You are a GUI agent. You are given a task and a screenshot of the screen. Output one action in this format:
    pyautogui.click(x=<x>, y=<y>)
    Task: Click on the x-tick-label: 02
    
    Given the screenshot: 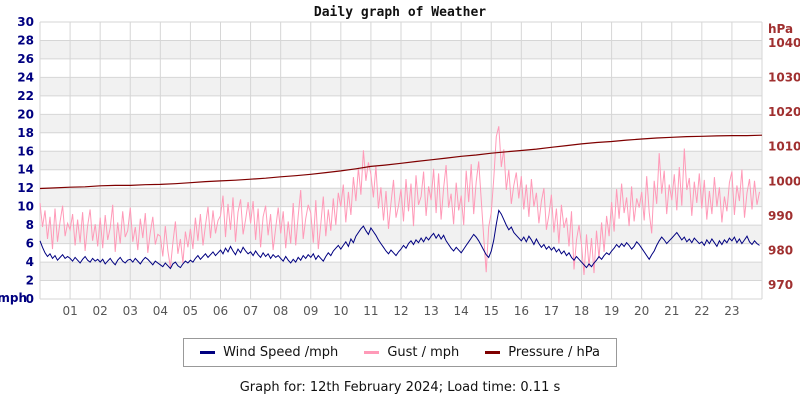 What is the action you would take?
    pyautogui.click(x=100, y=311)
    